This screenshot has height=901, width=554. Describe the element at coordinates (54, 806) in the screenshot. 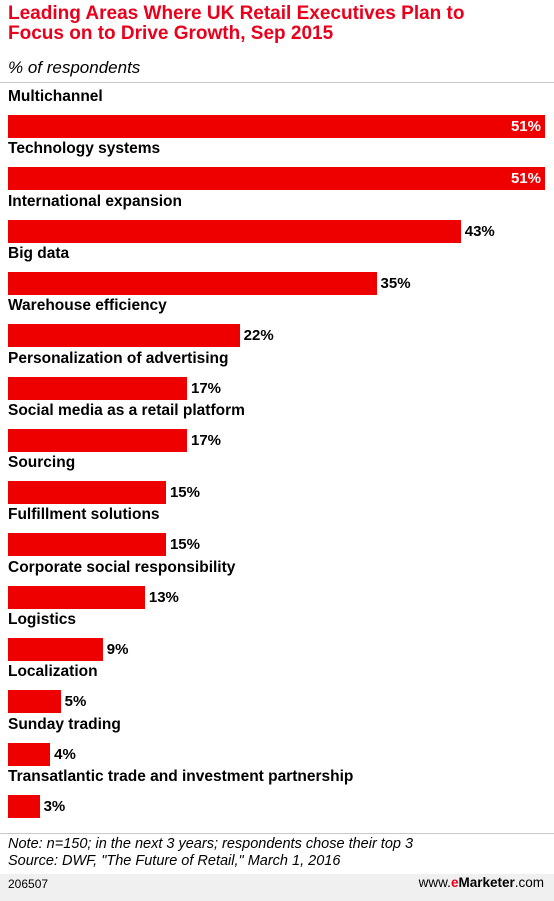

I see `value-label: 3%` at that location.